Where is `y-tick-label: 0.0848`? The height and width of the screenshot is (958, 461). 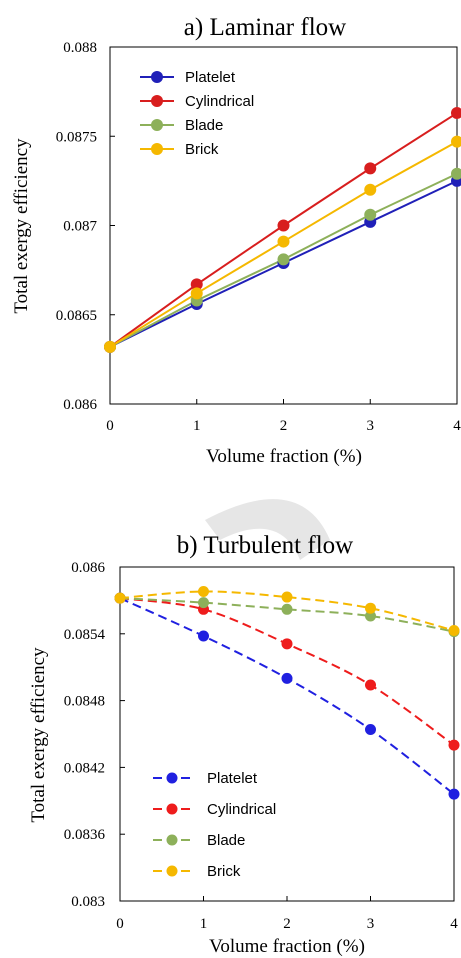
y-tick-label: 0.0848 is located at coordinates (84, 702).